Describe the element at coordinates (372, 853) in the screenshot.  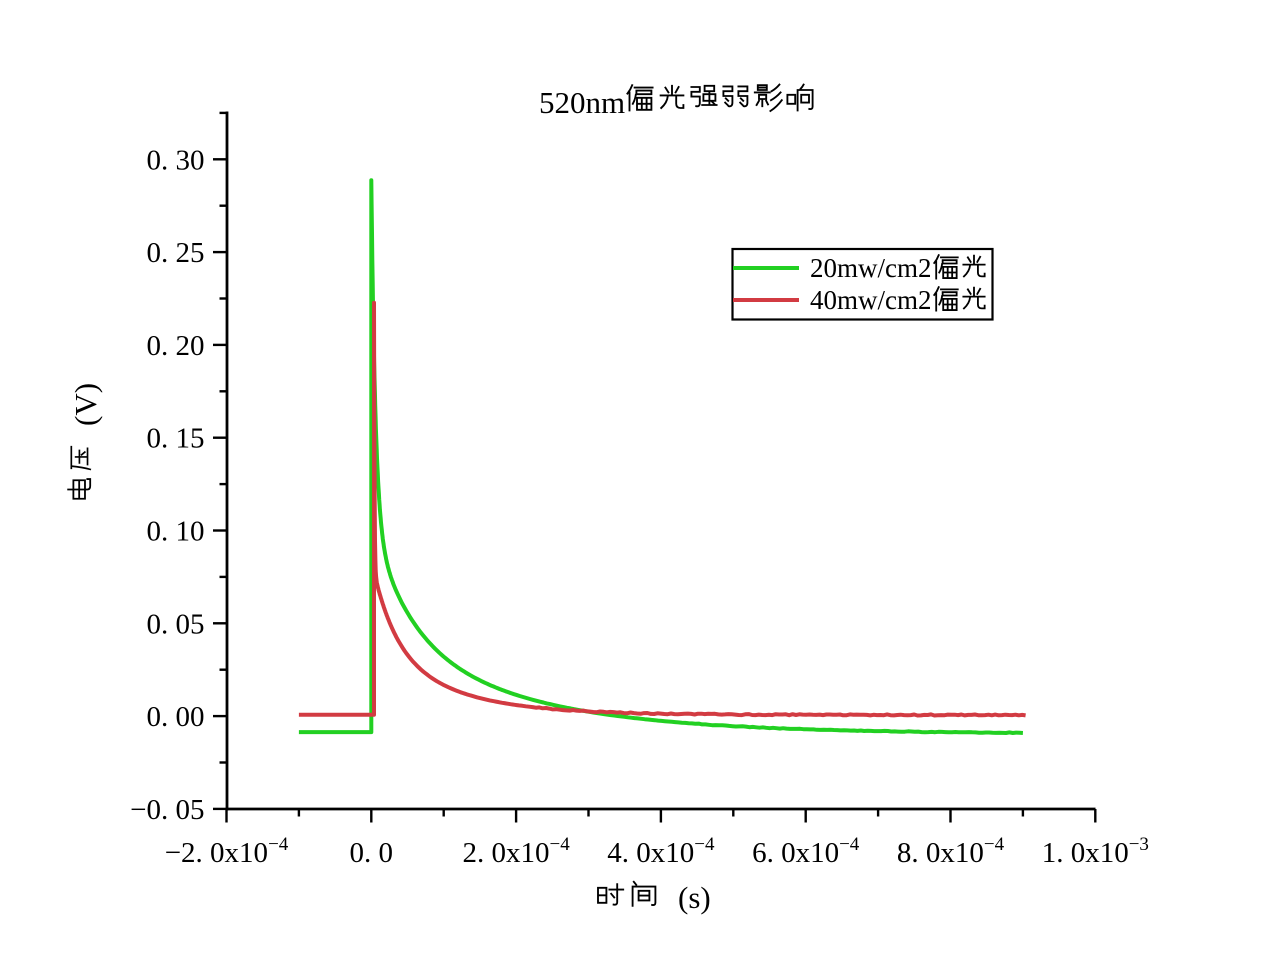
I see `svg-text: 0. 0` at that location.